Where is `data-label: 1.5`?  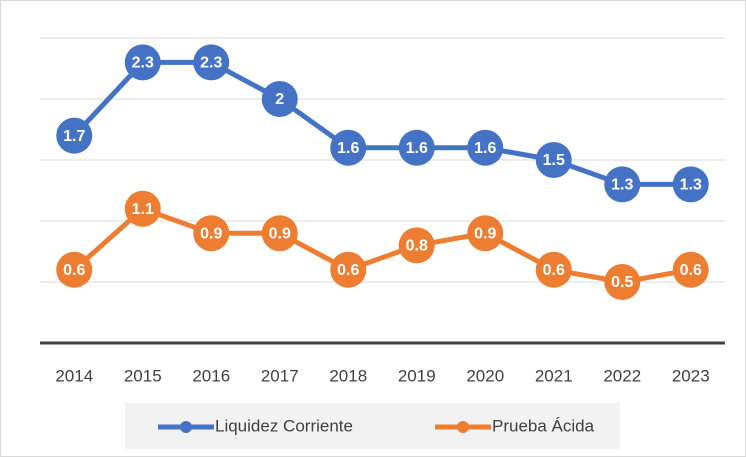
data-label: 1.5 is located at coordinates (554, 160).